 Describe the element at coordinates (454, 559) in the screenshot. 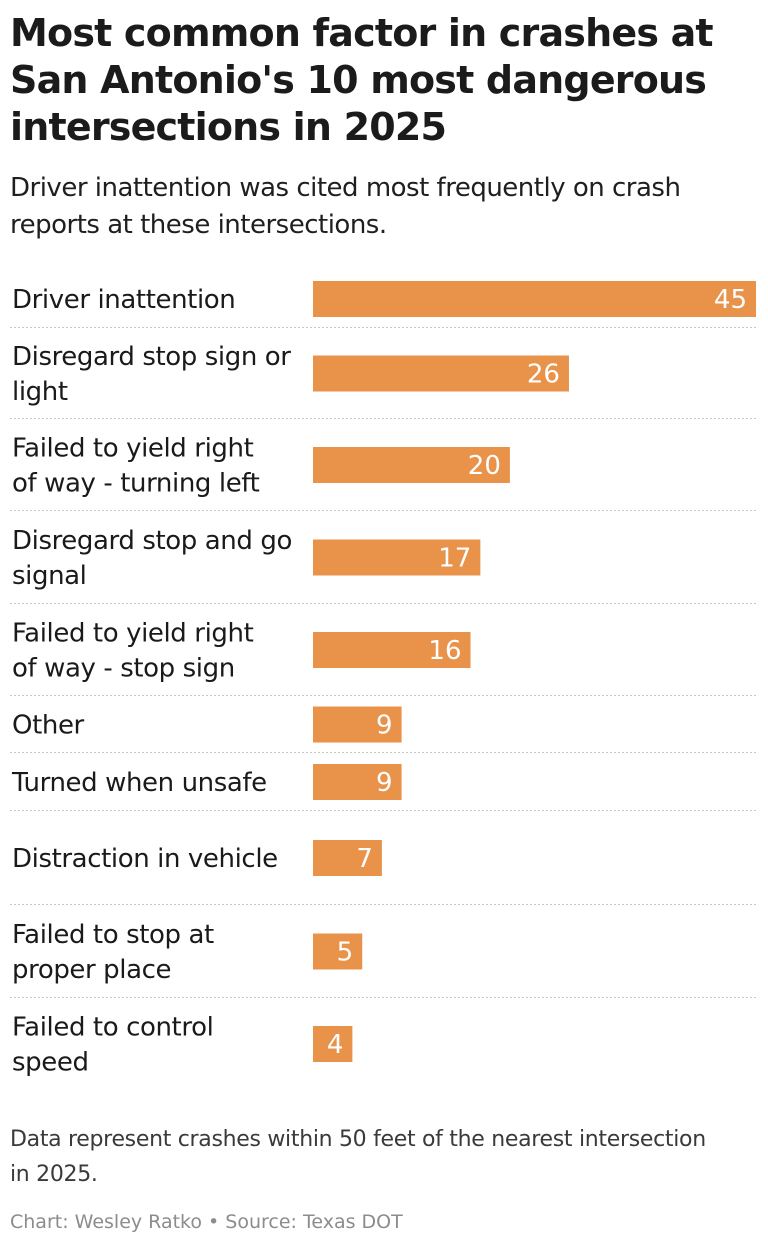

I see `data-label: 17` at that location.